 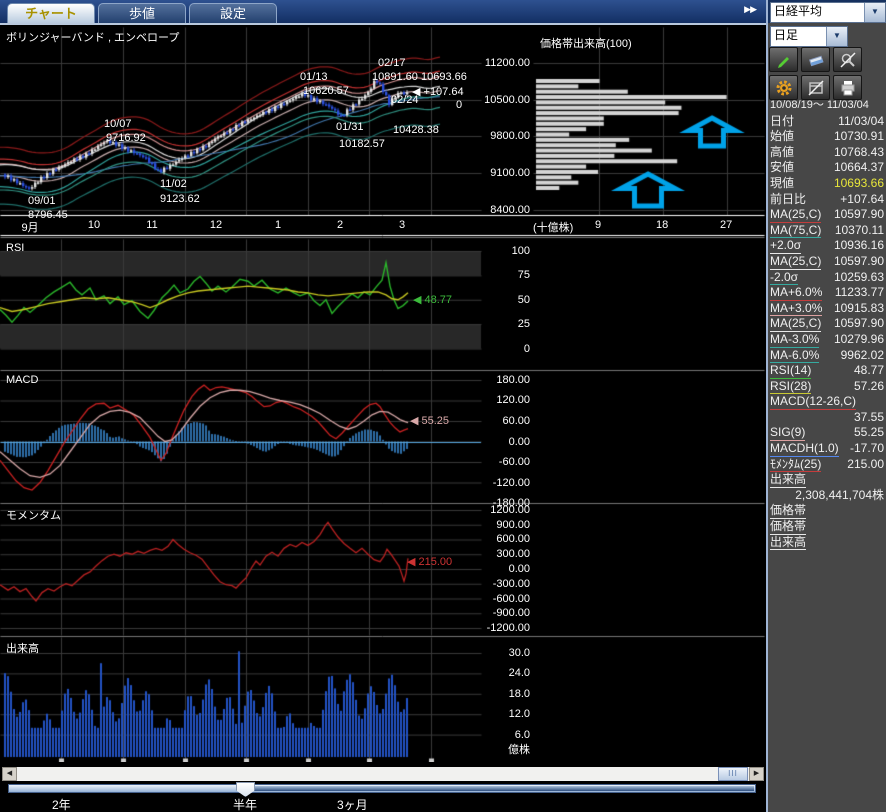 I want to click on sidebar-row: MACDH(1.0) -17.70, so click(x=827, y=449).